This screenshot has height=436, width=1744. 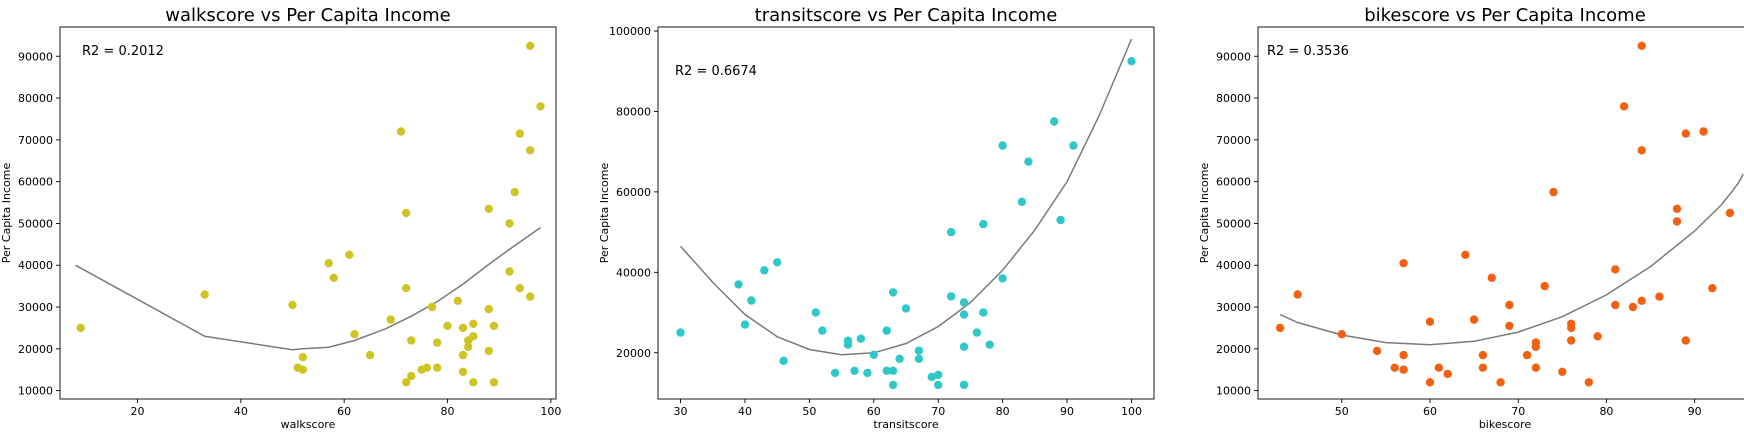 What do you see at coordinates (1518, 411) in the screenshot?
I see `x-tick-label: 70` at bounding box center [1518, 411].